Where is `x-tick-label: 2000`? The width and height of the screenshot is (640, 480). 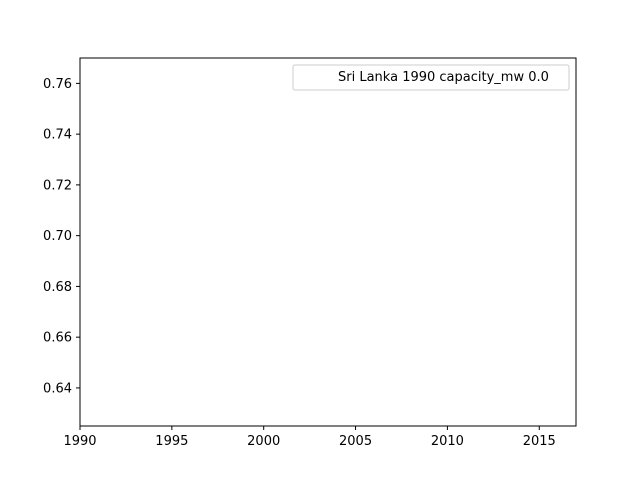
x-tick-label: 2000 is located at coordinates (263, 441).